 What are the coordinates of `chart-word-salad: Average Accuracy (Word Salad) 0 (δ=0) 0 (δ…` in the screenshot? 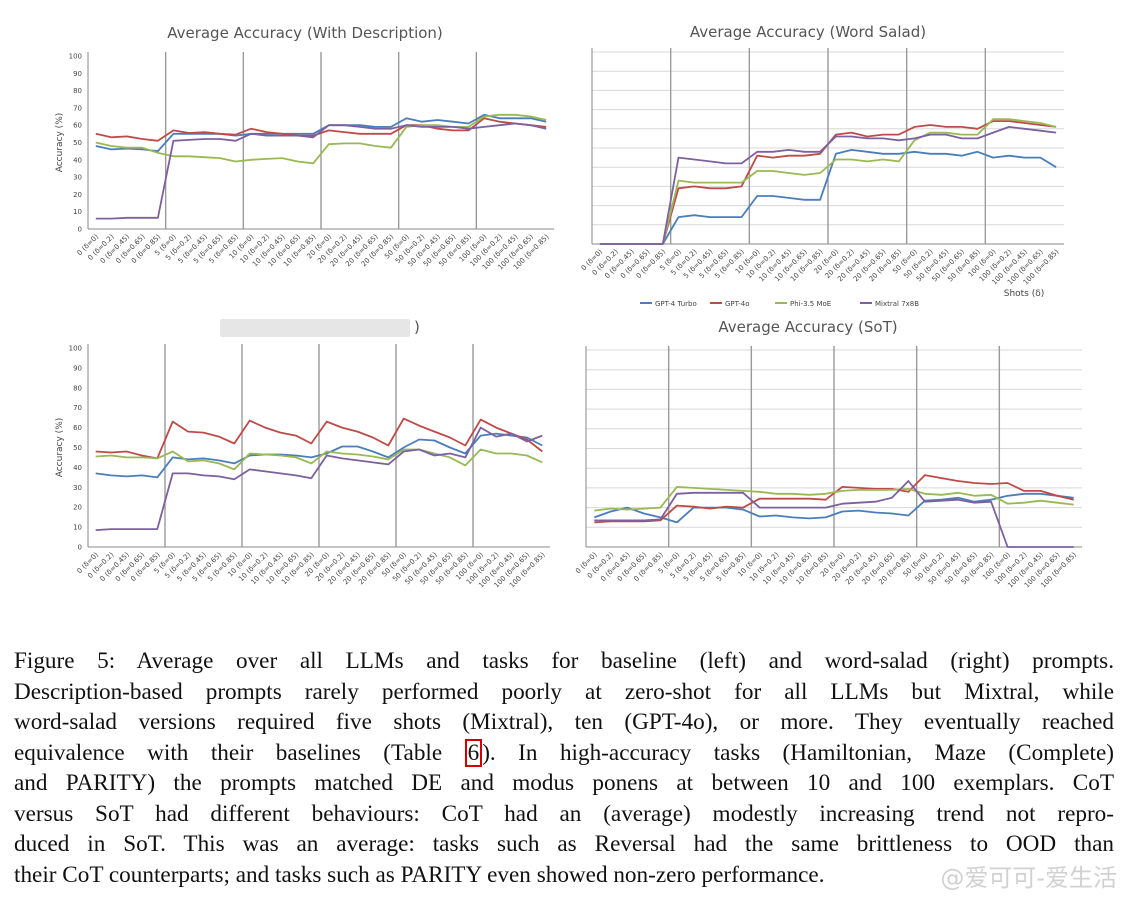 It's located at (821, 164).